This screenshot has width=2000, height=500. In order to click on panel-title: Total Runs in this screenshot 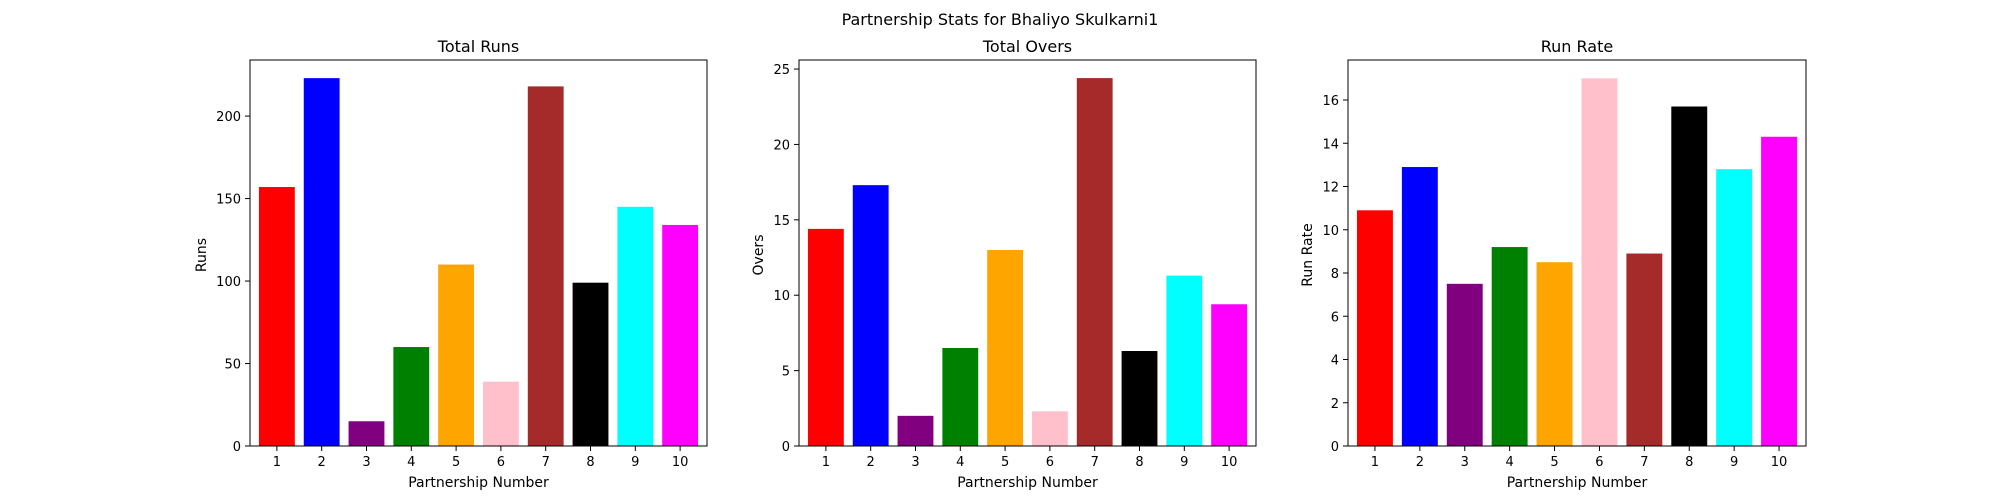, I will do `click(478, 46)`.